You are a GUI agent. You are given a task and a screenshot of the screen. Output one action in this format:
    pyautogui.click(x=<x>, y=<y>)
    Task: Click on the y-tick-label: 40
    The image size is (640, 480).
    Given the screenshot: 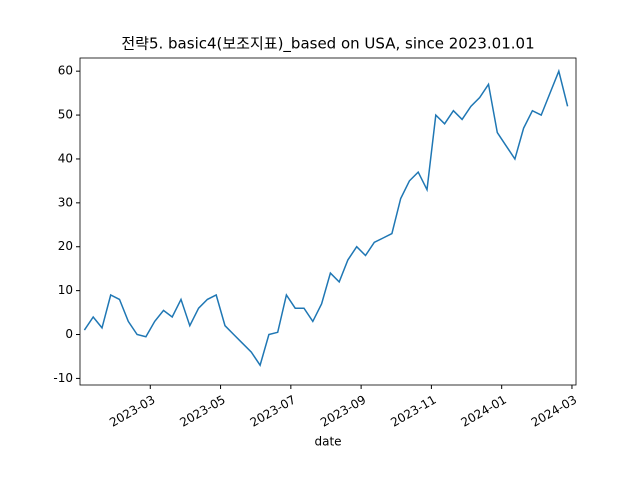 What is the action you would take?
    pyautogui.click(x=65, y=158)
    